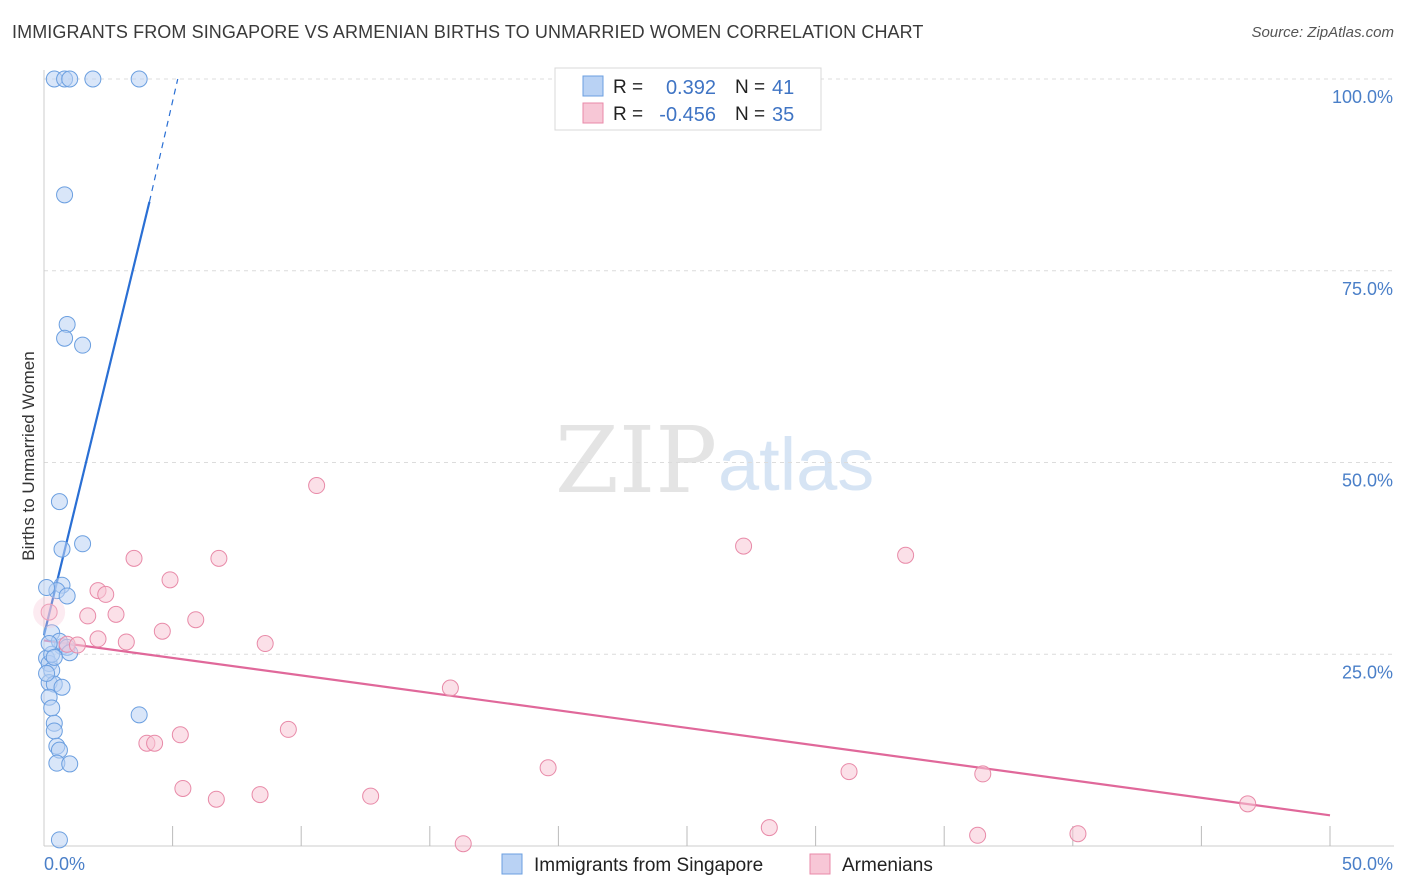 Image resolution: width=1406 pixels, height=892 pixels. I want to click on watermark-zip: ZIP, so click(636, 460).